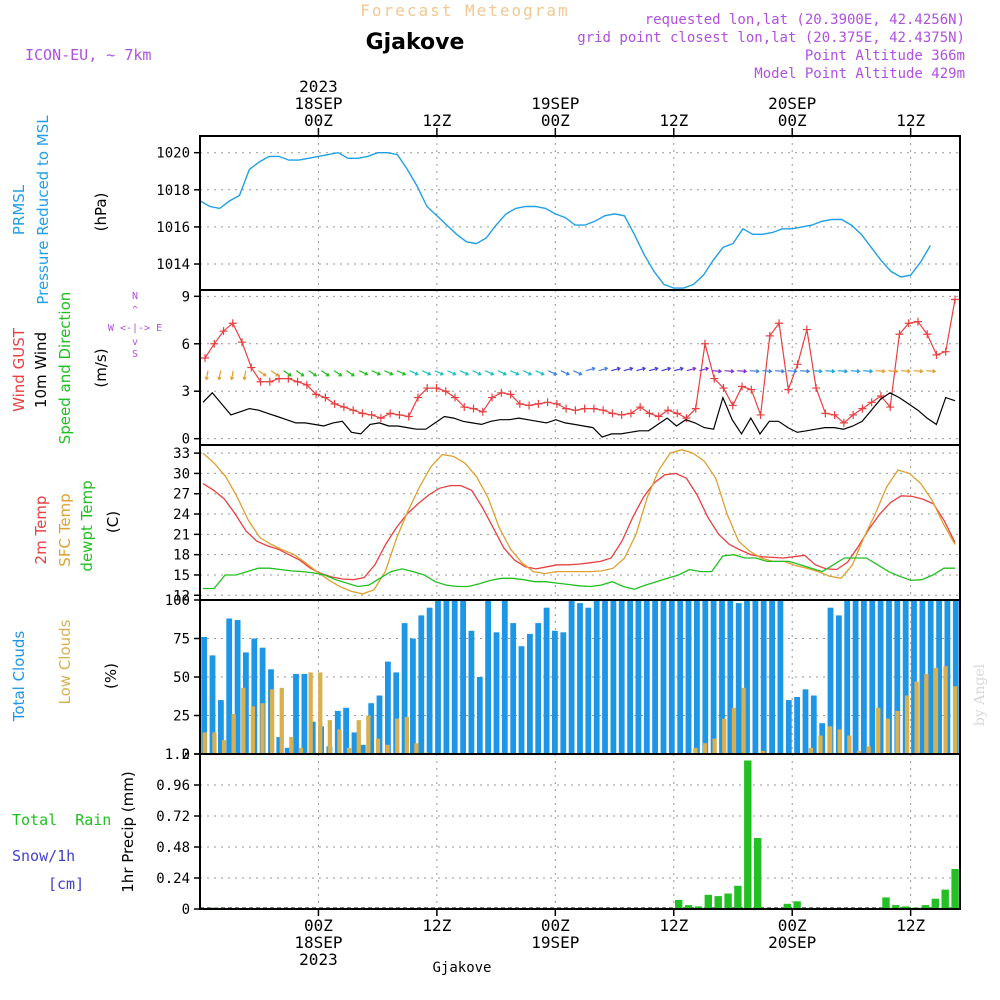 The width and height of the screenshot is (1000, 1000). I want to click on y-tick-label: 6, so click(186, 345).